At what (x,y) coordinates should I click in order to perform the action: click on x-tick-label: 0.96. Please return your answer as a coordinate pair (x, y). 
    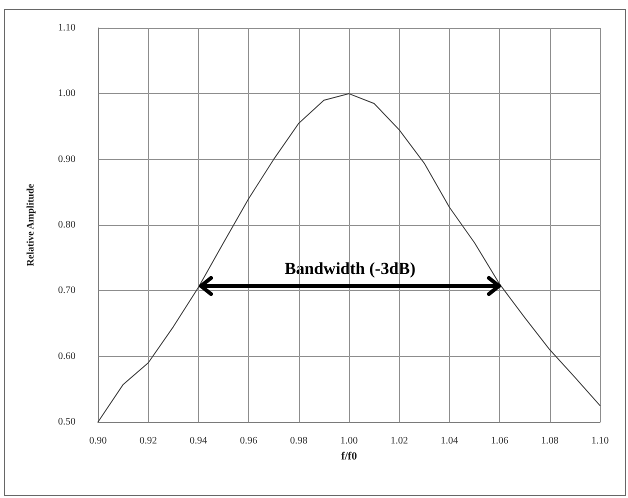
    Looking at the image, I should click on (249, 441).